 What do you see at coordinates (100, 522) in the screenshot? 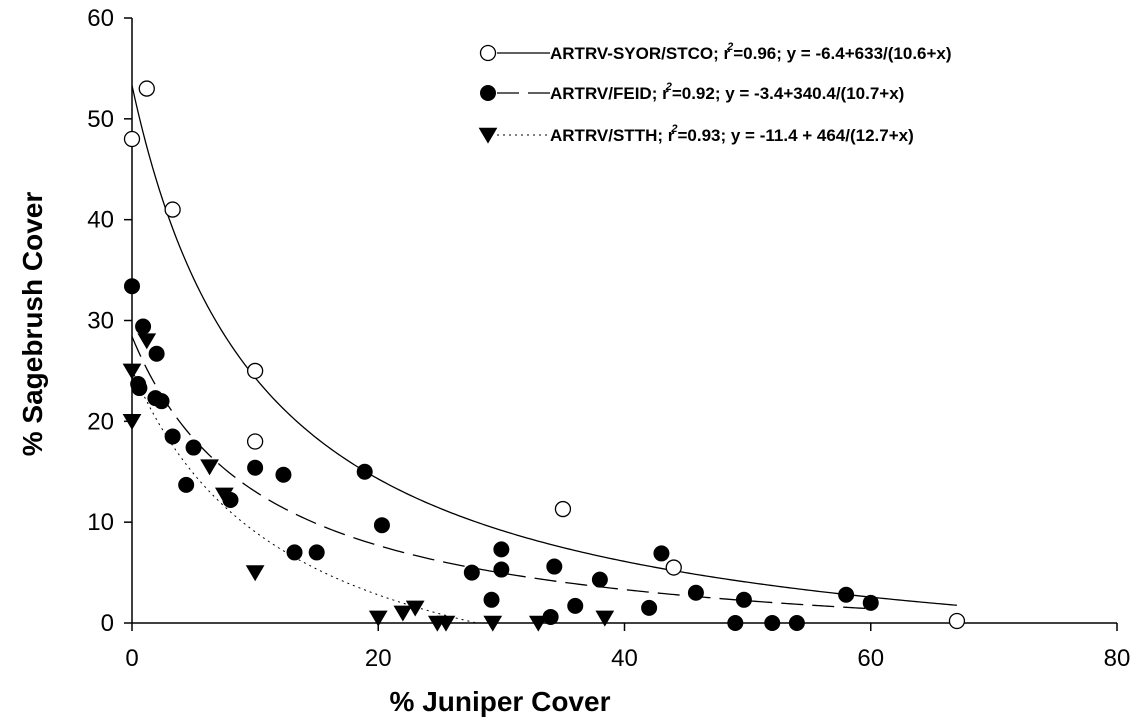
I see `y-tick-label: 10` at bounding box center [100, 522].